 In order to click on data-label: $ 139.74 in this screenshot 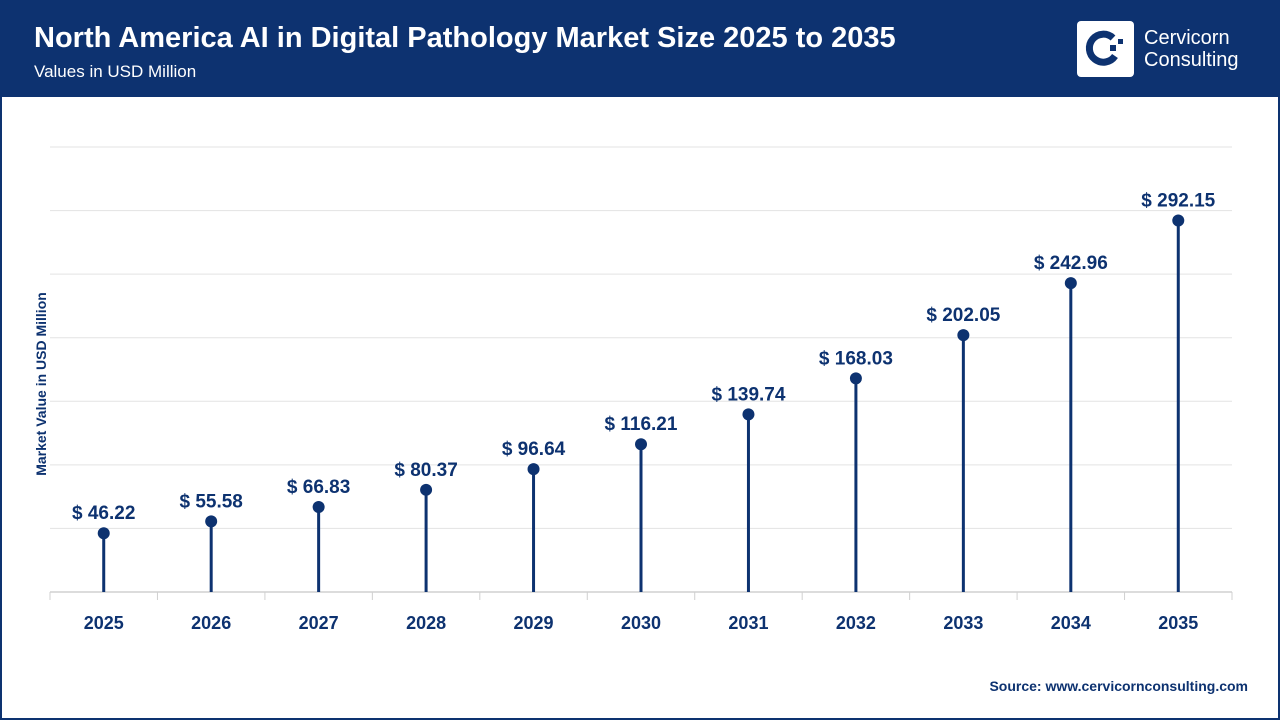, I will do `click(748, 394)`.